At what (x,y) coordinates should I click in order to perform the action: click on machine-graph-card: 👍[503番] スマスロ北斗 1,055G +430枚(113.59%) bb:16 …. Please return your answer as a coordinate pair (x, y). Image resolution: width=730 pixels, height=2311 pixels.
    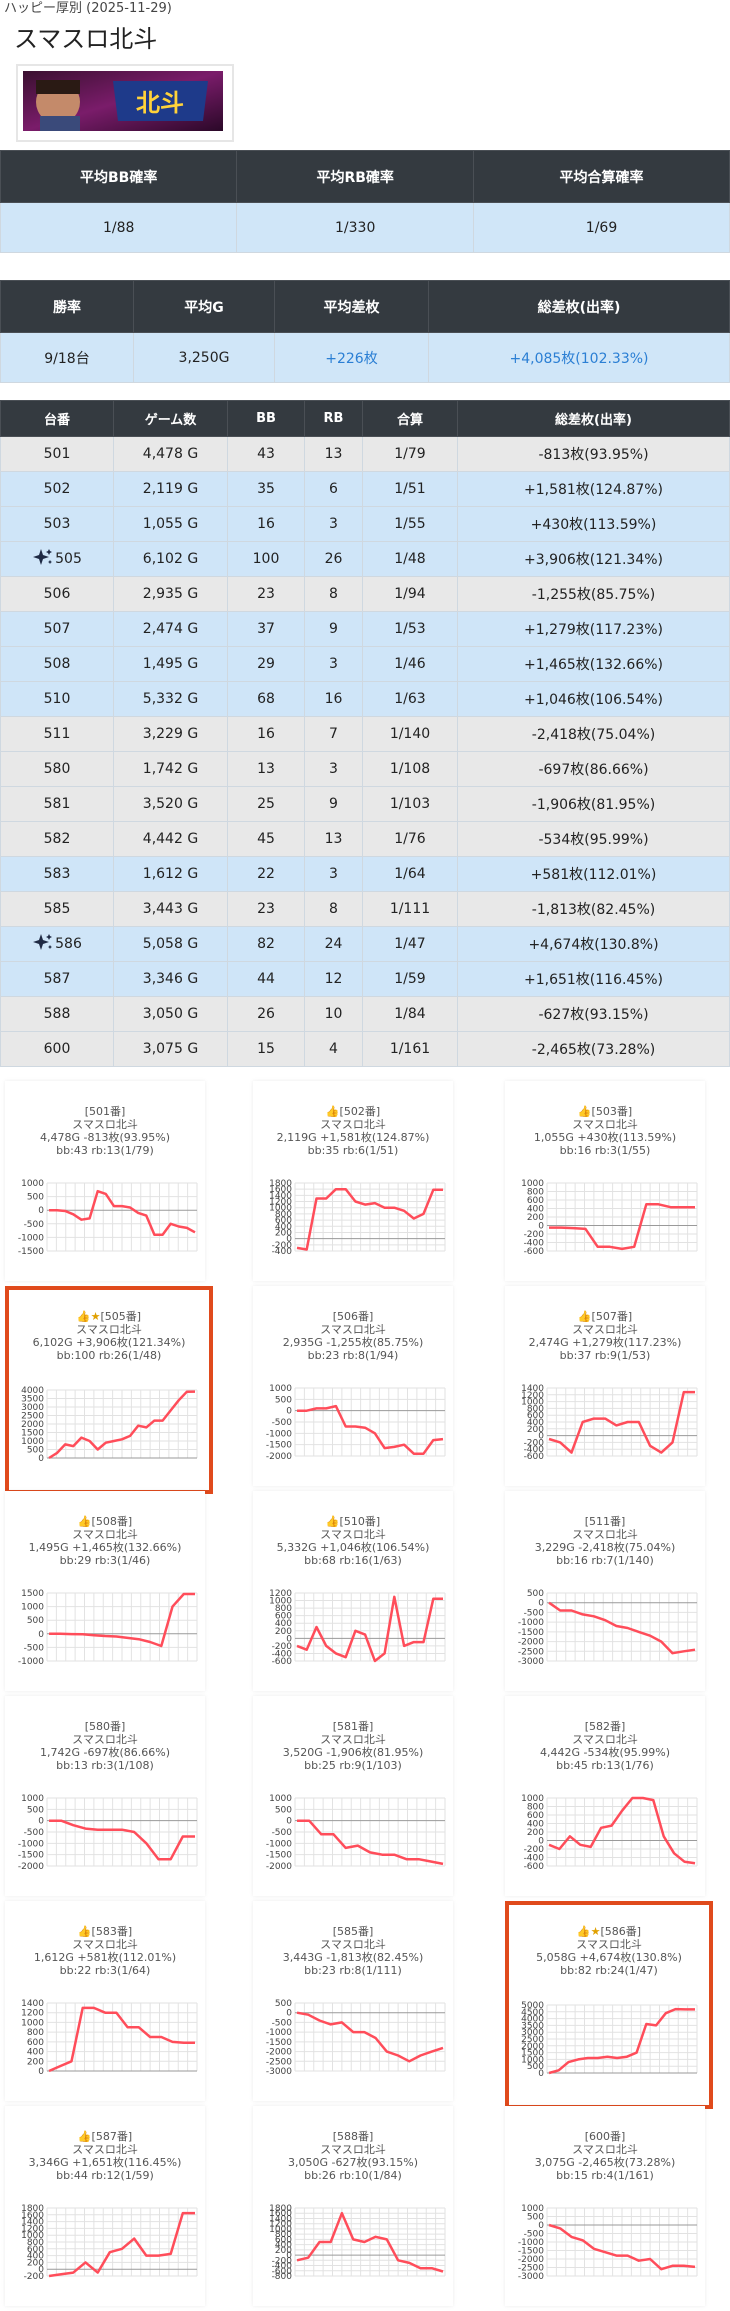
    Looking at the image, I should click on (605, 1181).